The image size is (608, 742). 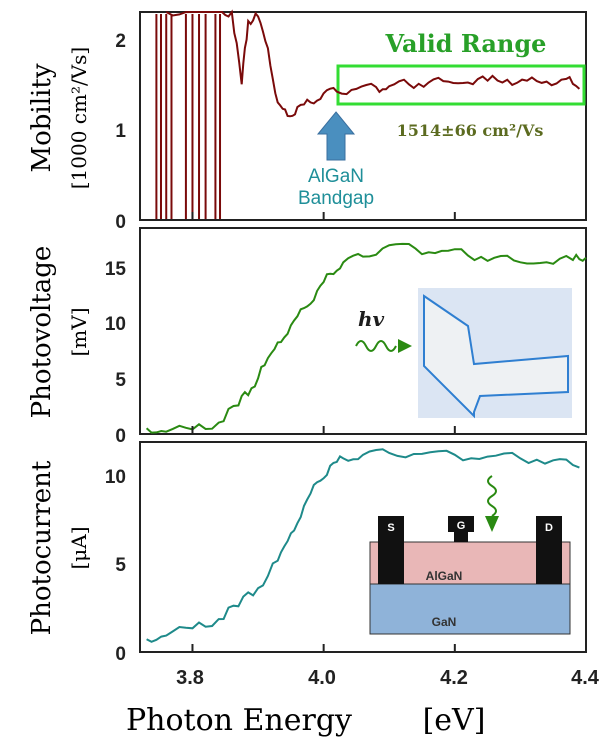 I want to click on photovoltage-ylabel: Photovoltage, so click(x=42, y=332).